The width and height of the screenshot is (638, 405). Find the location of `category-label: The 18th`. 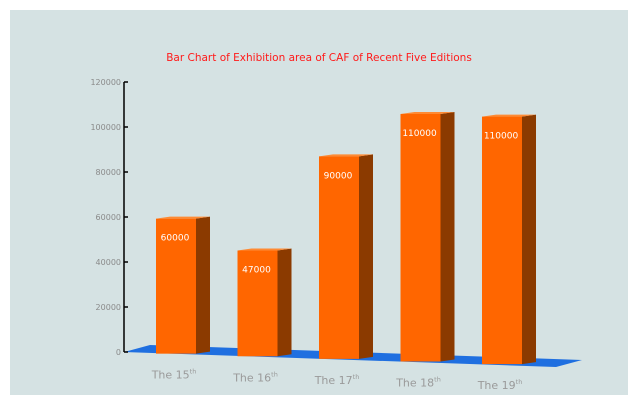

category-label: The 18th is located at coordinates (418, 382).